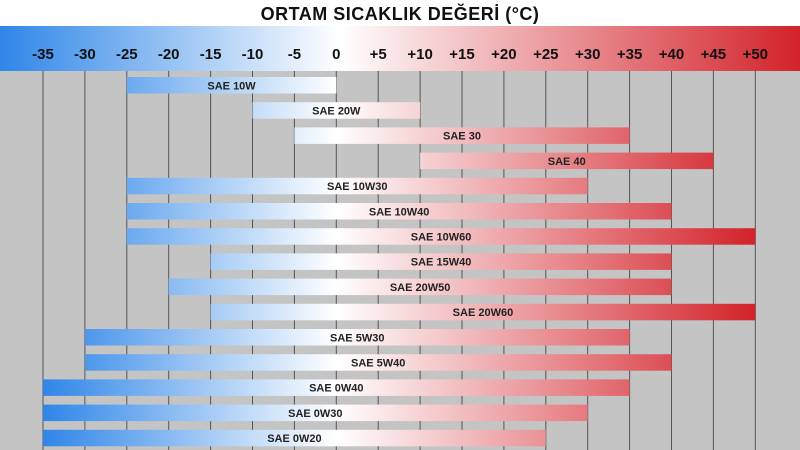  I want to click on bar-label: SAE 15W40, so click(441, 263).